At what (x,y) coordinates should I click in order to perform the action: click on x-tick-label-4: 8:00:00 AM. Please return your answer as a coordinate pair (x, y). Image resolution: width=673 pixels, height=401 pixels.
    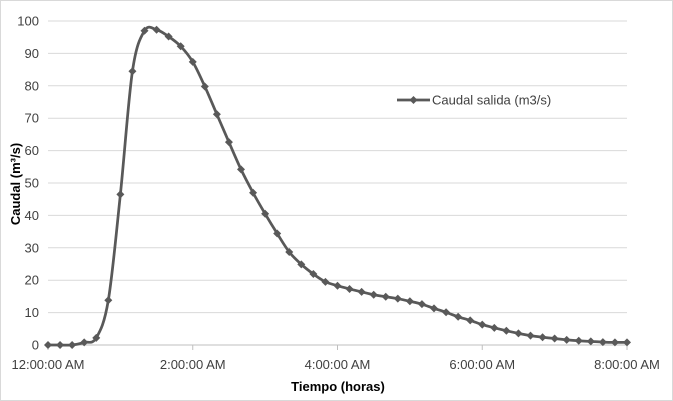
    Looking at the image, I should click on (627, 364).